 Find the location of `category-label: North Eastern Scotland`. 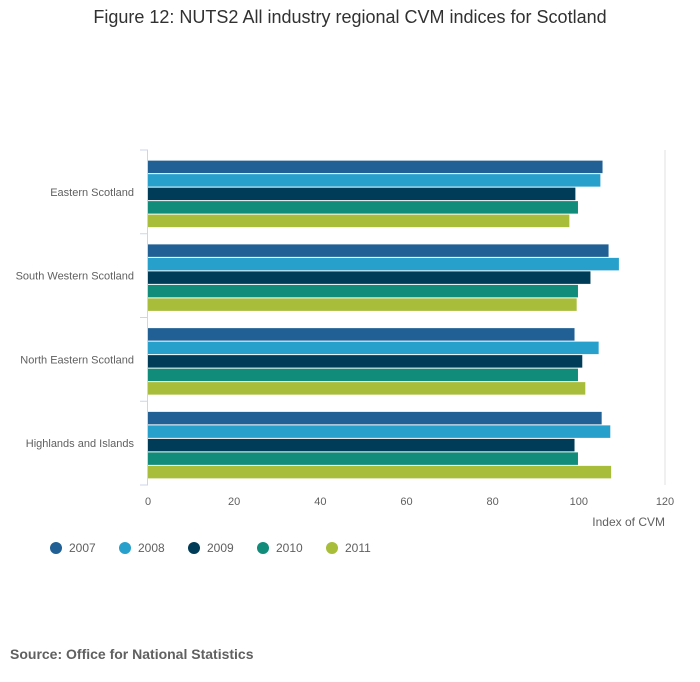

category-label: North Eastern Scotland is located at coordinates (77, 360).